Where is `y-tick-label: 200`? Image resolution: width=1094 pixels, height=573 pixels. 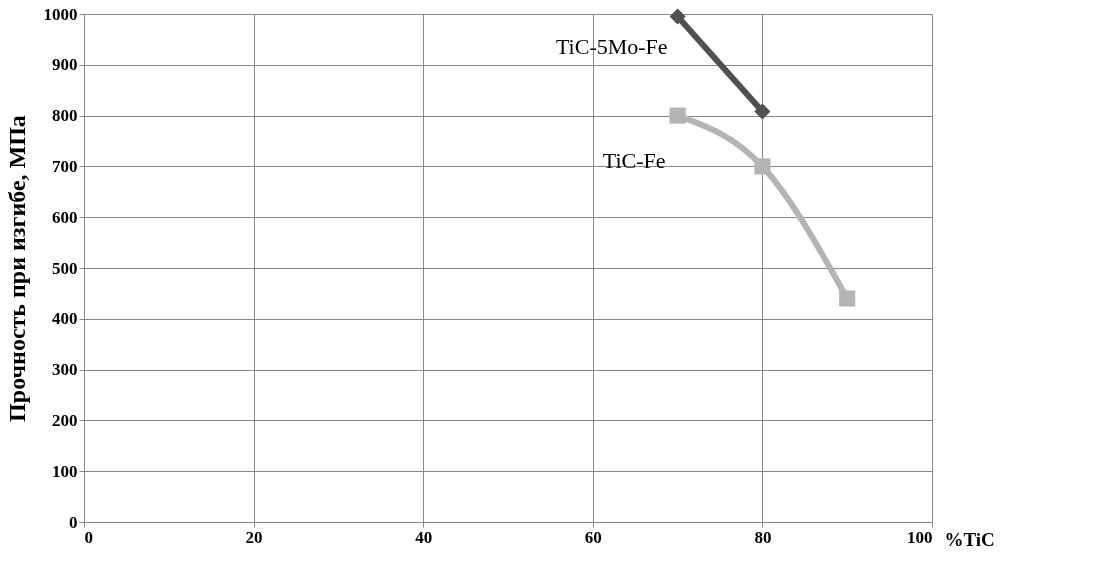 y-tick-label: 200 is located at coordinates (65, 420).